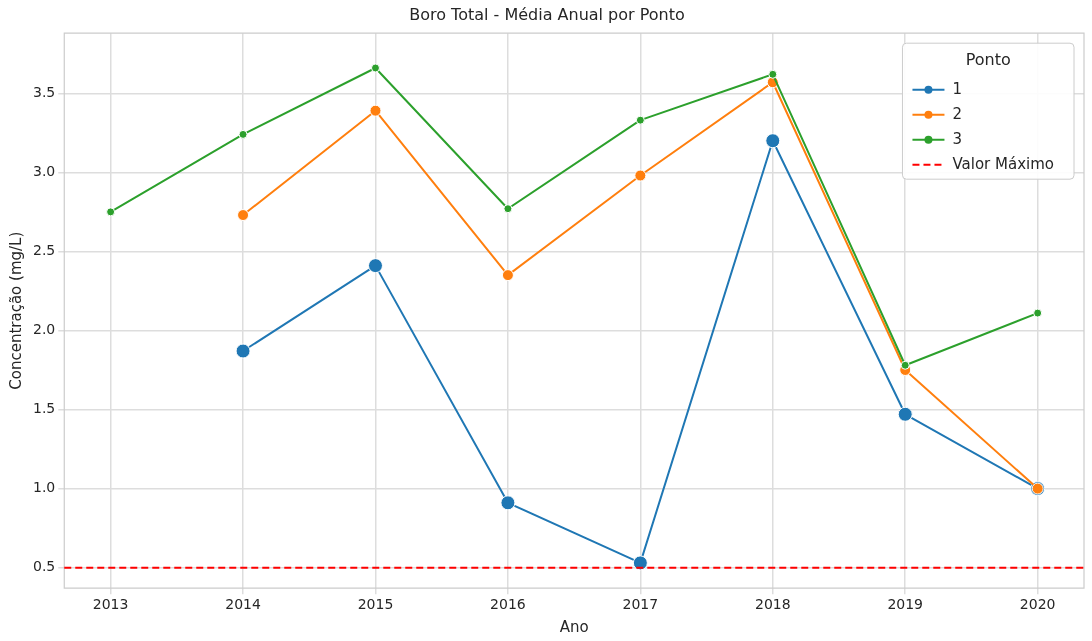  Describe the element at coordinates (44, 408) in the screenshot. I see `y-tick-label: 1.5` at that location.